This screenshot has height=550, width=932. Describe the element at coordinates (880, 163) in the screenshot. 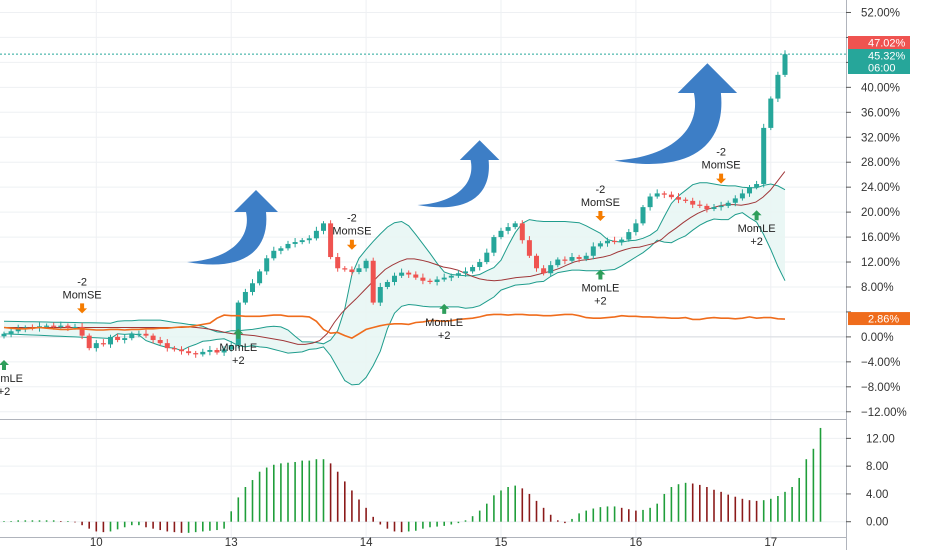

I see `price-tick-label: 28.00%` at that location.